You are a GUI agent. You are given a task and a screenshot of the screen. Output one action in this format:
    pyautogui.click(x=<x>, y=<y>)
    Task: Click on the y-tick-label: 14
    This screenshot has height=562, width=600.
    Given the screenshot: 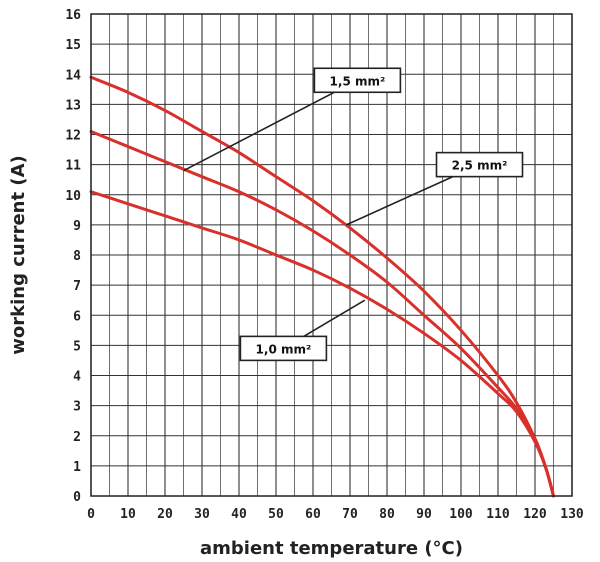 What is the action you would take?
    pyautogui.click(x=73, y=75)
    